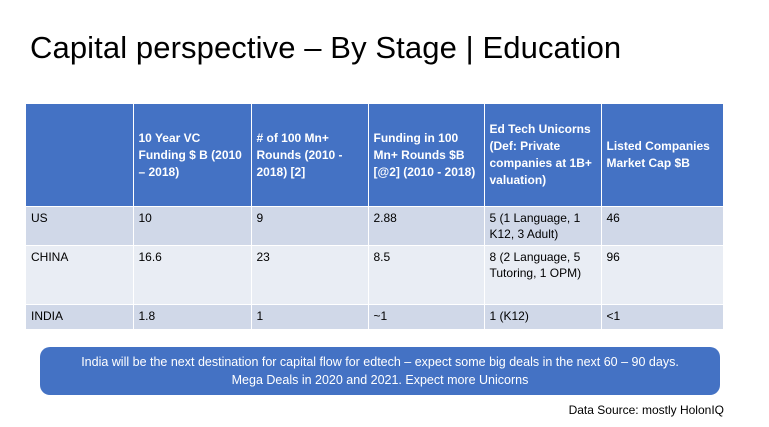 The height and width of the screenshot is (427, 769). What do you see at coordinates (192, 316) in the screenshot?
I see `table-cell: 1.8` at bounding box center [192, 316].